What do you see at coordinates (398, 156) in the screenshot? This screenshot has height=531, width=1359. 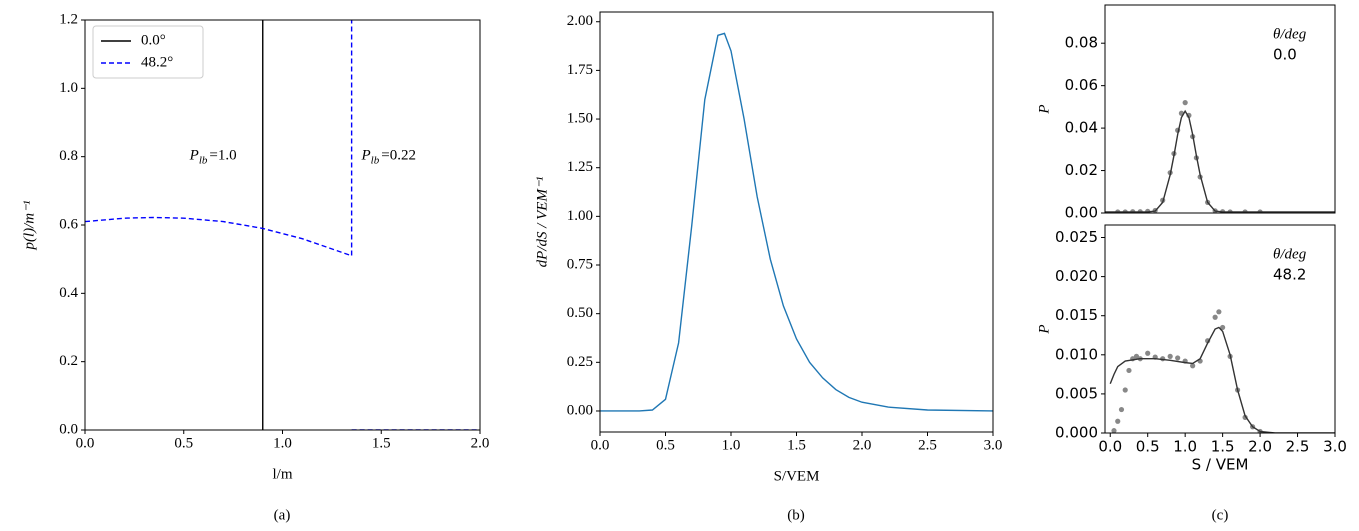 I see `annotation-text: =0.22` at bounding box center [398, 156].